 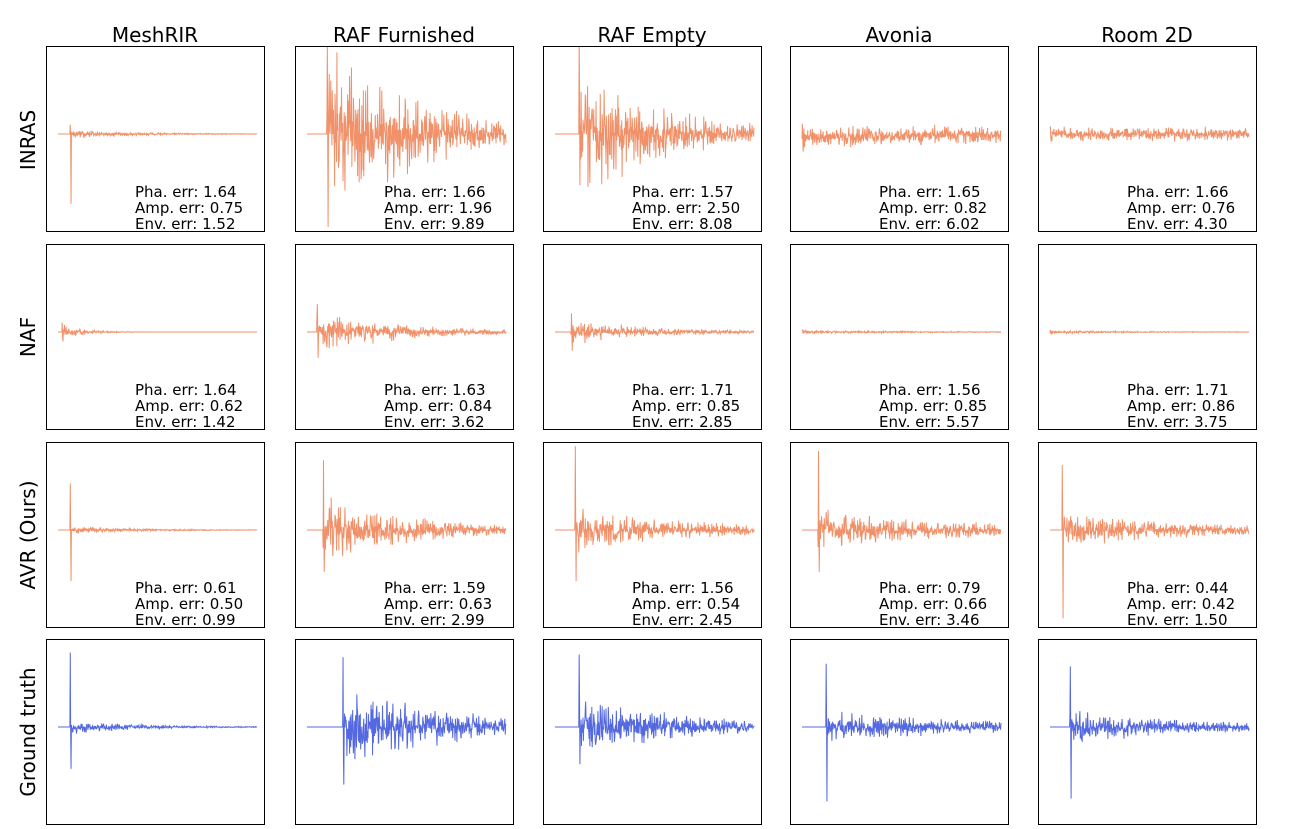 What do you see at coordinates (438, 406) in the screenshot?
I see `amp-error-label: Amp. err: 0.84` at bounding box center [438, 406].